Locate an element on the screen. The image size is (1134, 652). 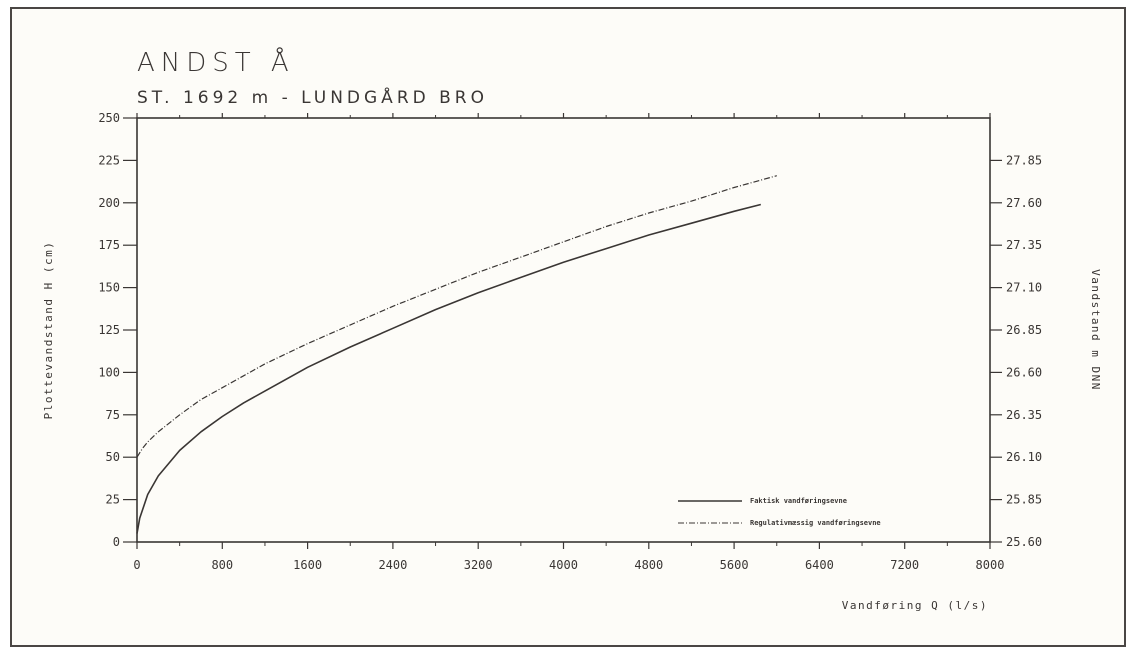
y-tick-label: 0 is located at coordinates (116, 542).